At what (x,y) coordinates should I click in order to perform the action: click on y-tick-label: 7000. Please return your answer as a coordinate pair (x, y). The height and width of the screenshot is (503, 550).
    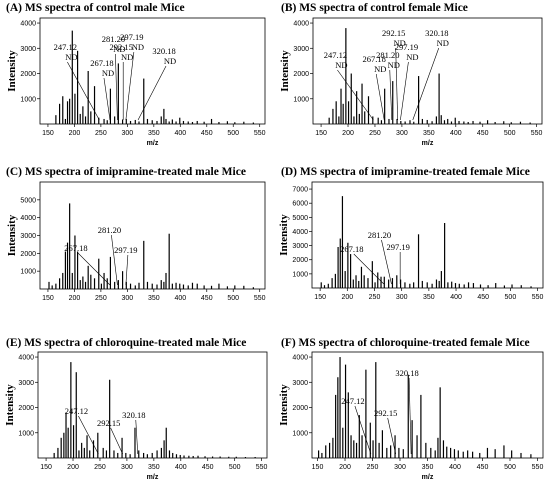
    Looking at the image, I should click on (300, 190).